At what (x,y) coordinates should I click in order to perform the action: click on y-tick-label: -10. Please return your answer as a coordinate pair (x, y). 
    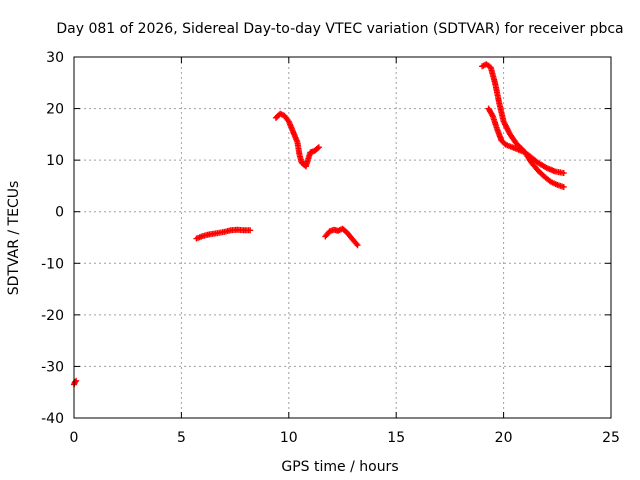
    Looking at the image, I should click on (52, 264).